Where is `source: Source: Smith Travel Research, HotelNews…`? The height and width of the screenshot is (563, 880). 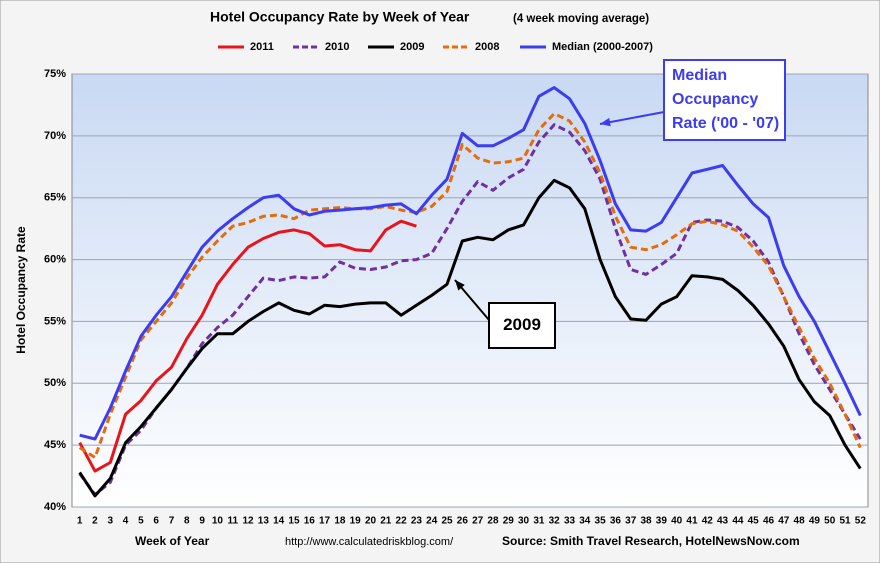 source: Source: Smith Travel Research, HotelNews… is located at coordinates (651, 541).